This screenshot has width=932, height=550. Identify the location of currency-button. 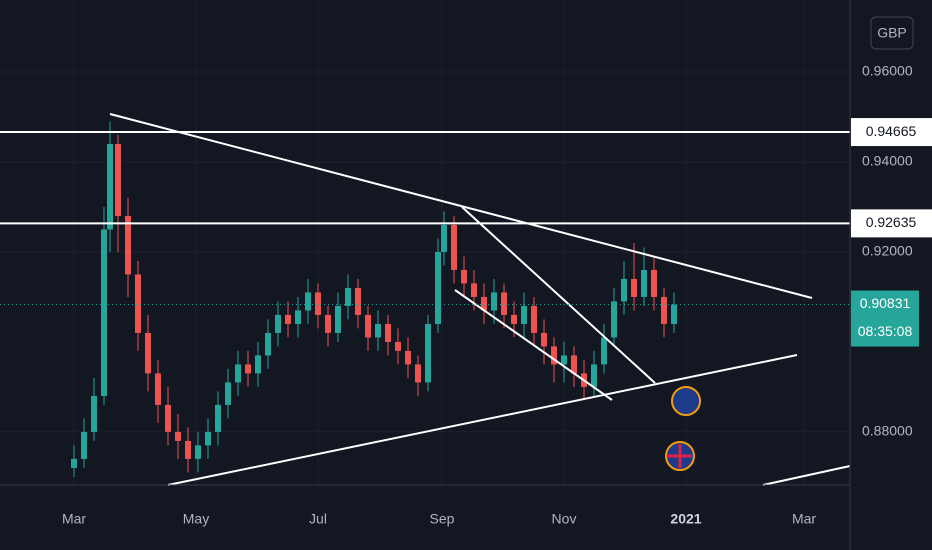
(892, 33).